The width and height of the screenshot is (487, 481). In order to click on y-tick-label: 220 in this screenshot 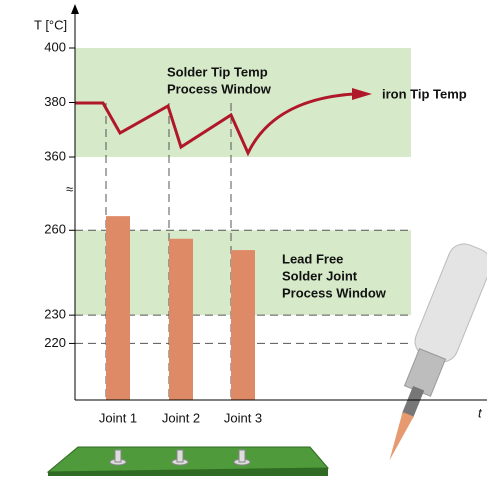, I will do `click(55, 342)`.